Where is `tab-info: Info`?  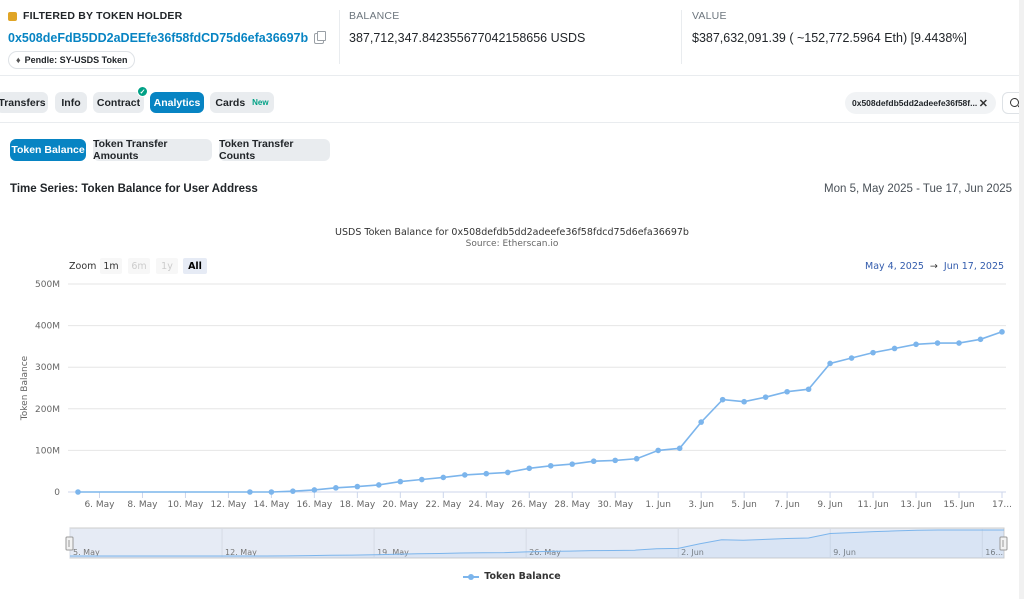
tab-info: Info is located at coordinates (71, 102).